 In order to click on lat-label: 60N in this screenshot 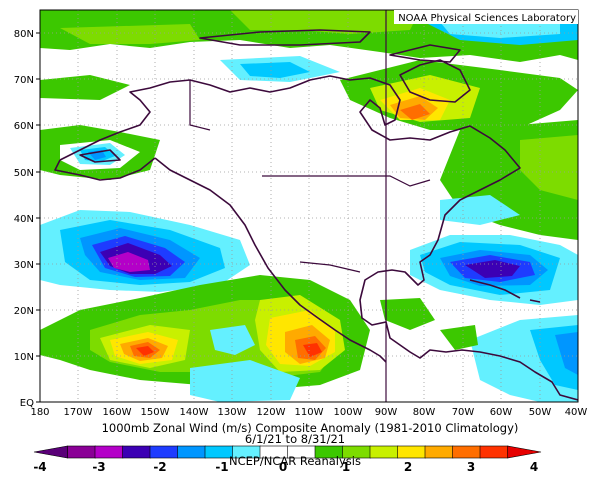, I will do `click(24, 126)`.